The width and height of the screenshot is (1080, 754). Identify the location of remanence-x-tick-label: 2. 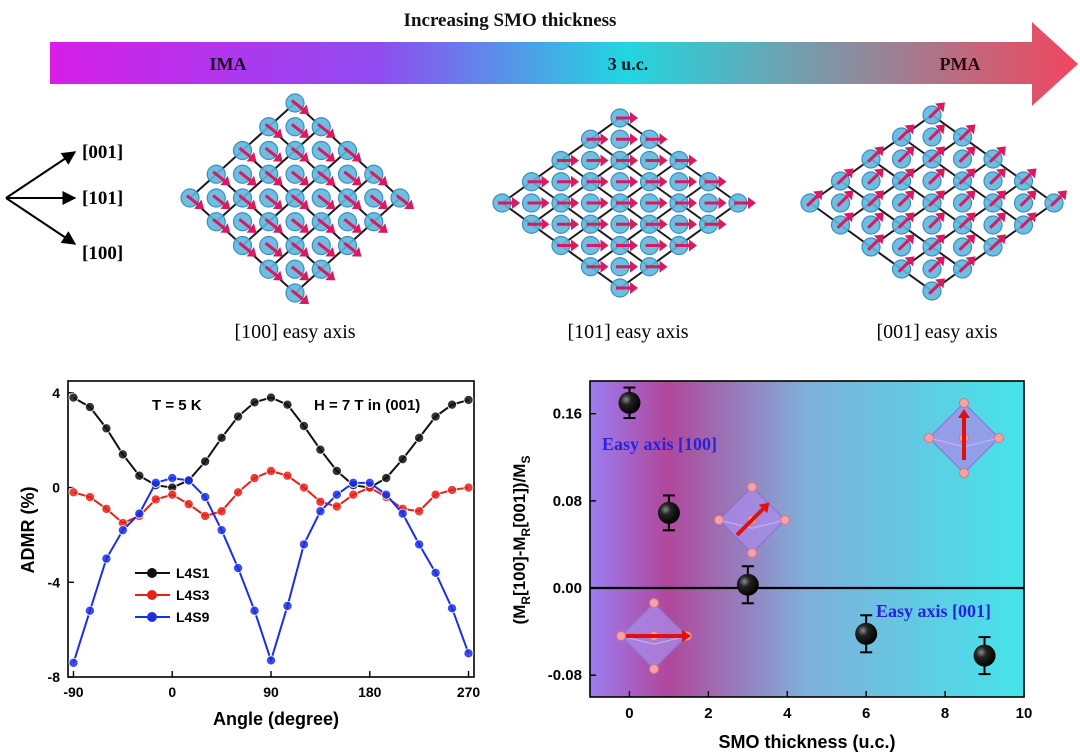
(708, 713).